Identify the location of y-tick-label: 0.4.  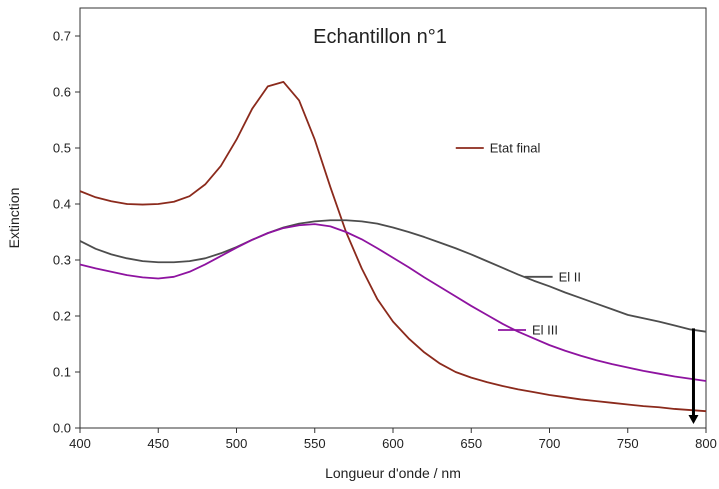
(62, 204).